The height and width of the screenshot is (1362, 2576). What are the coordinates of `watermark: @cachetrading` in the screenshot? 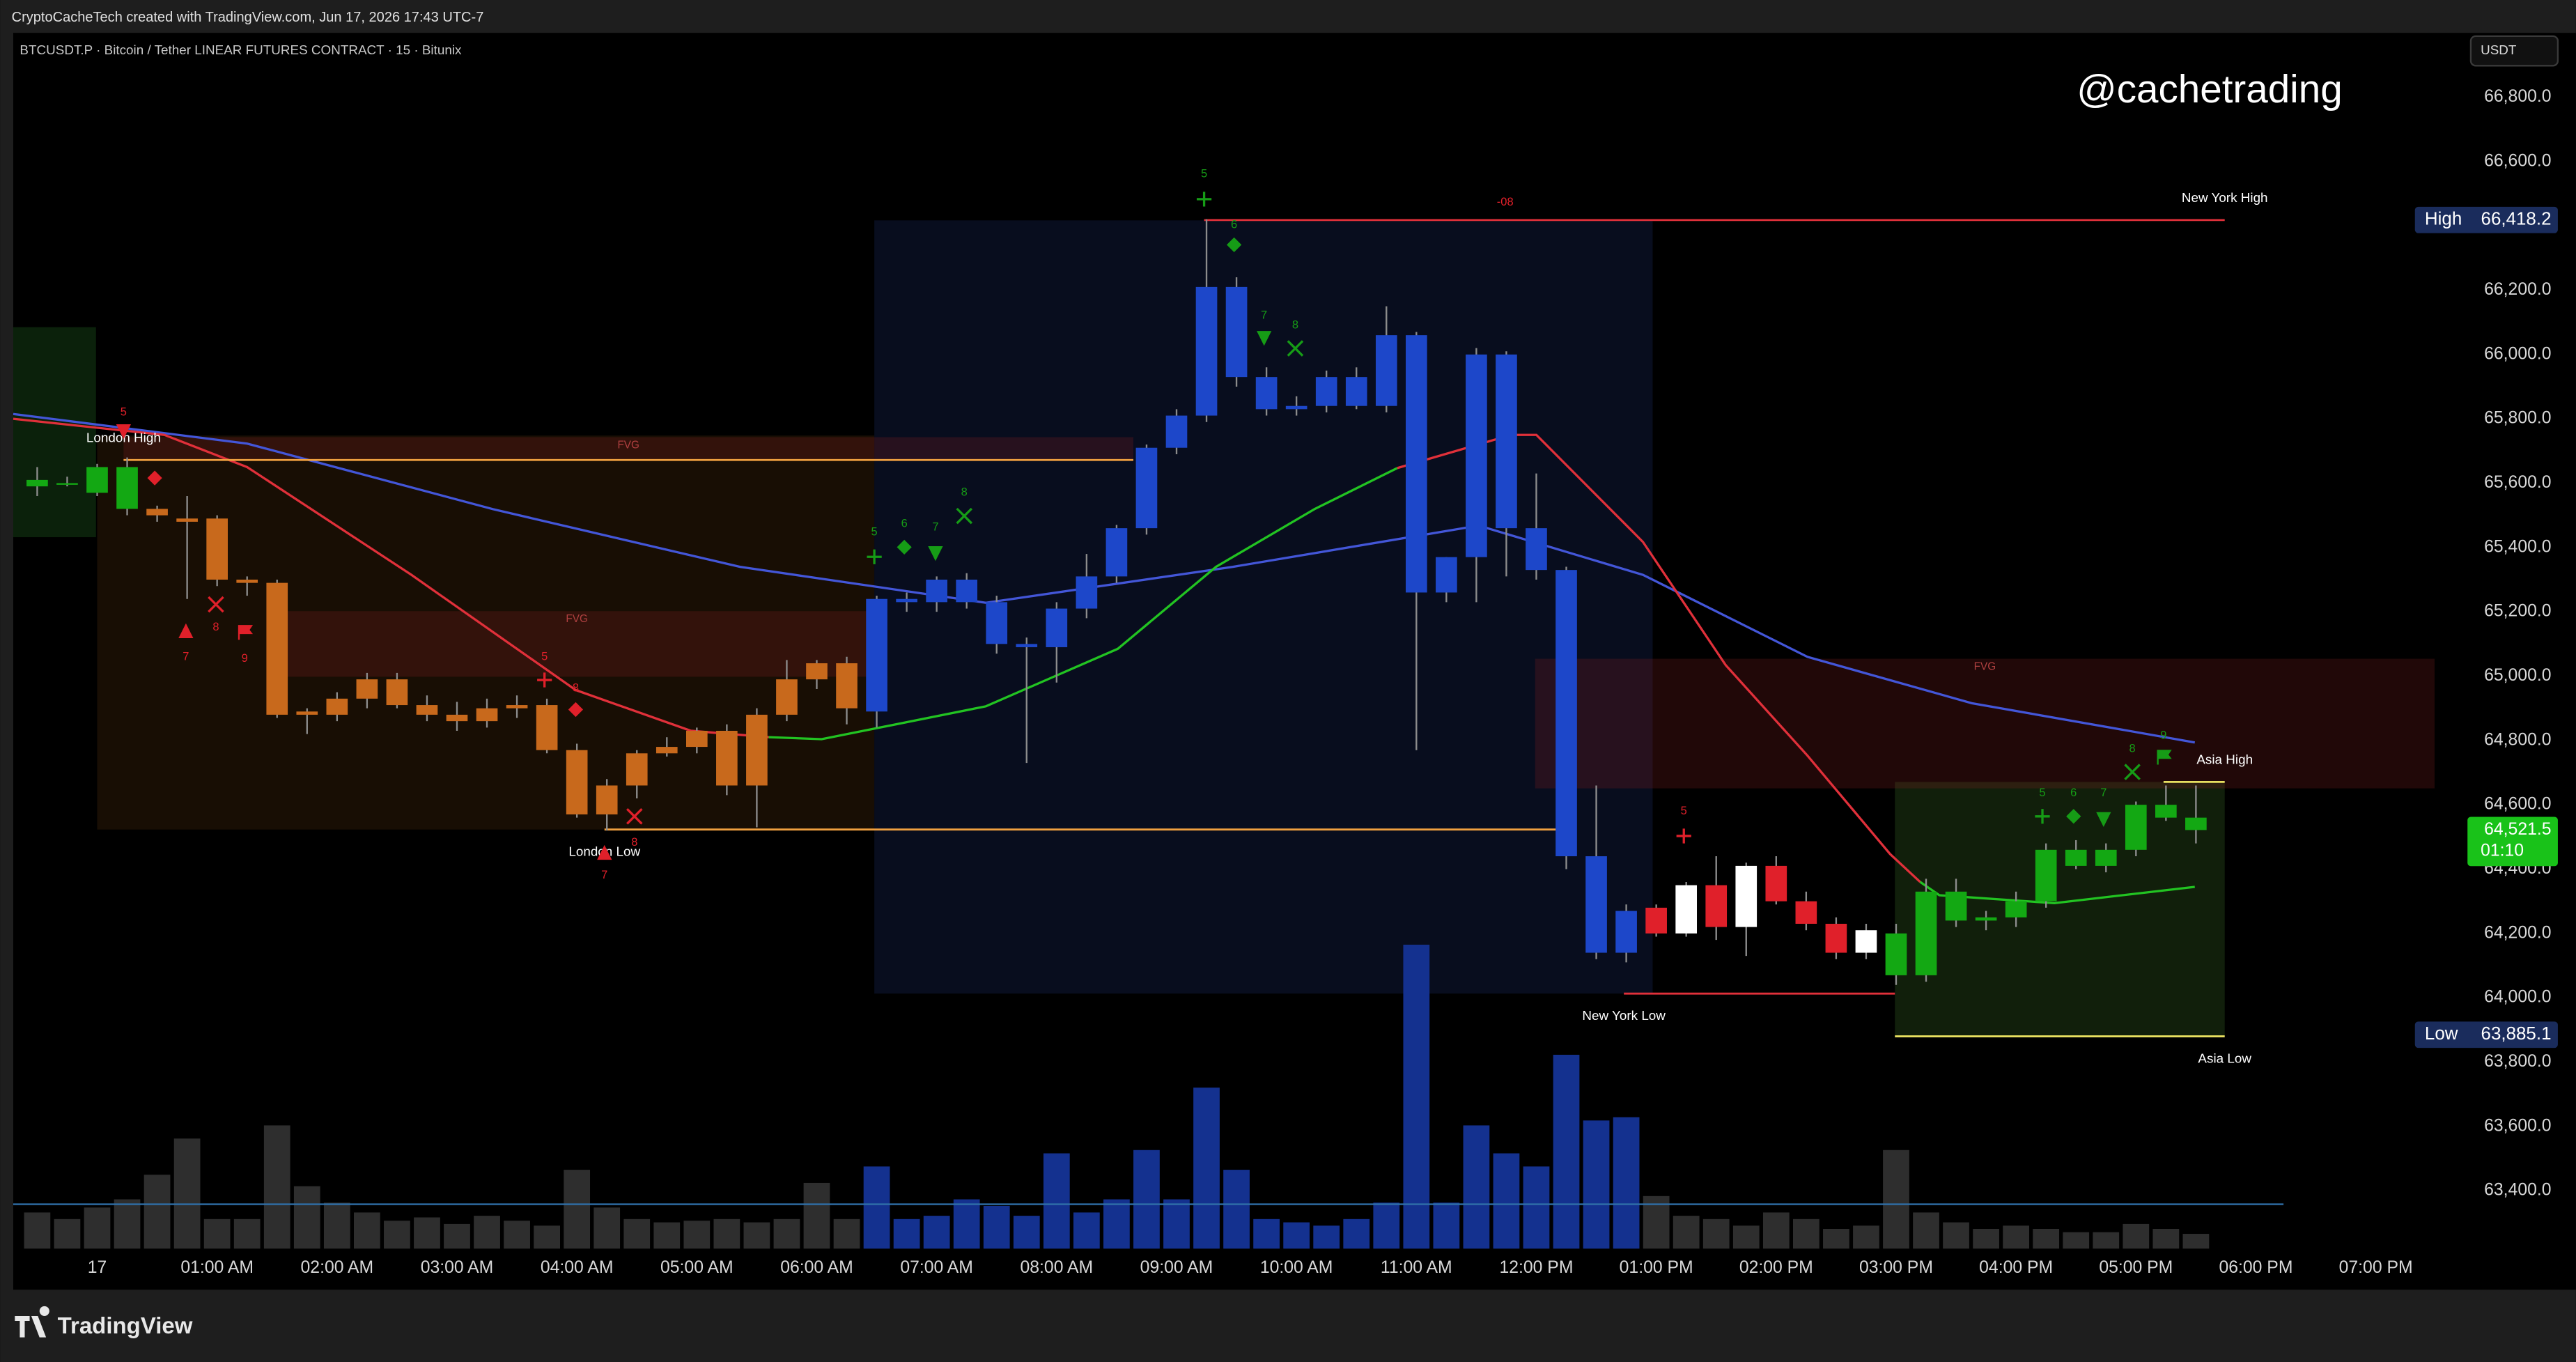 It's located at (2209, 89).